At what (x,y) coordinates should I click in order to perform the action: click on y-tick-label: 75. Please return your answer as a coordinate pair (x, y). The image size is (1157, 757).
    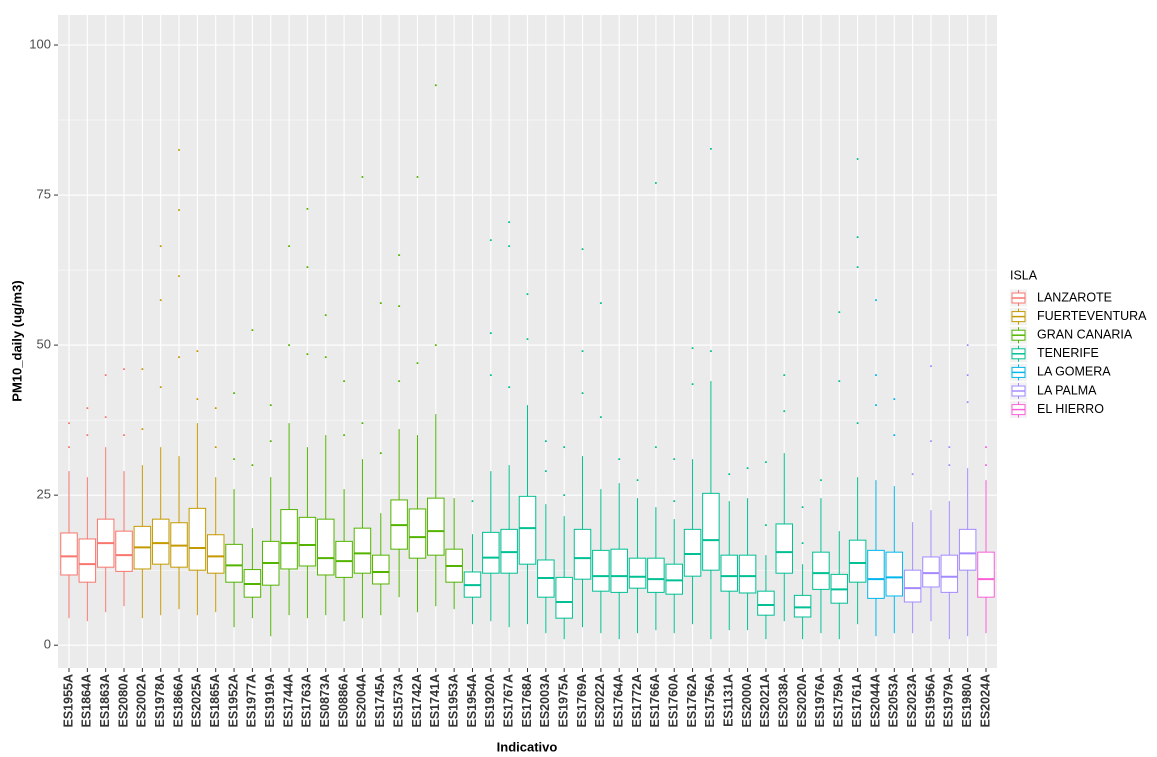
    Looking at the image, I should click on (44, 193).